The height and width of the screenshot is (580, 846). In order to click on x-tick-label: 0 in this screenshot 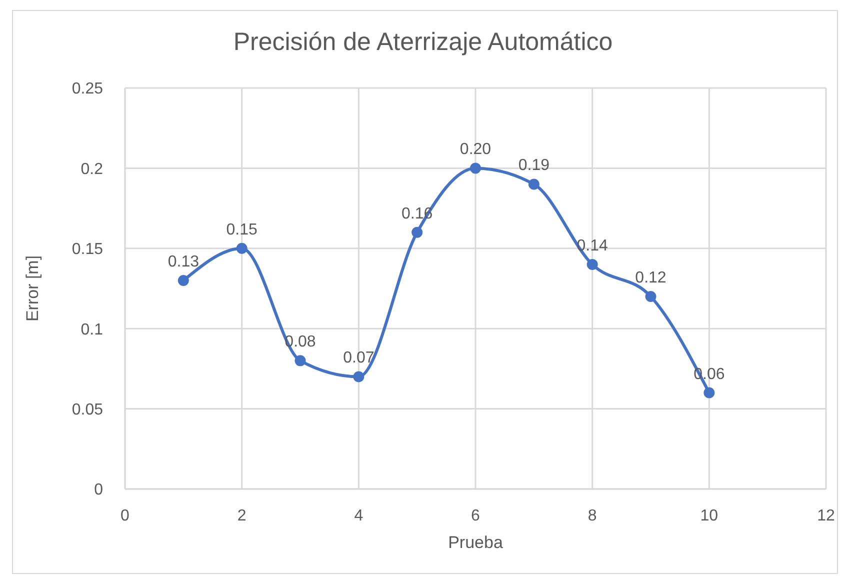, I will do `click(125, 515)`.